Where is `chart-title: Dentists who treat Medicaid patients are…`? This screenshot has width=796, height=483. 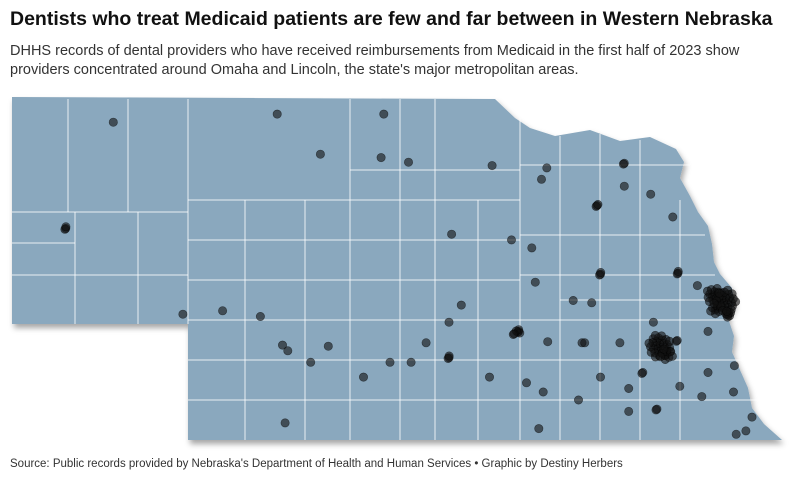 chart-title: Dentists who treat Medicaid patients are… is located at coordinates (391, 19).